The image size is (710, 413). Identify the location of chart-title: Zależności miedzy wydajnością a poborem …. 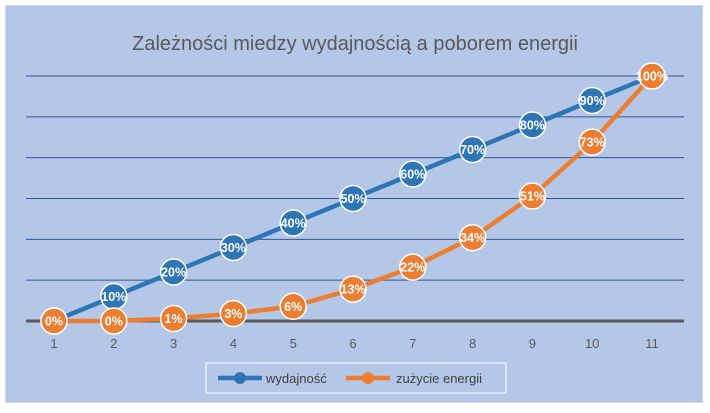
(355, 44).